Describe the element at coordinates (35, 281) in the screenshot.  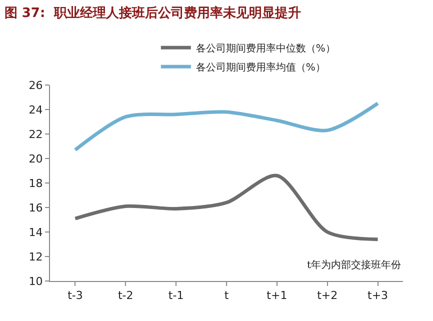
I see `y-tick-label: 10` at that location.